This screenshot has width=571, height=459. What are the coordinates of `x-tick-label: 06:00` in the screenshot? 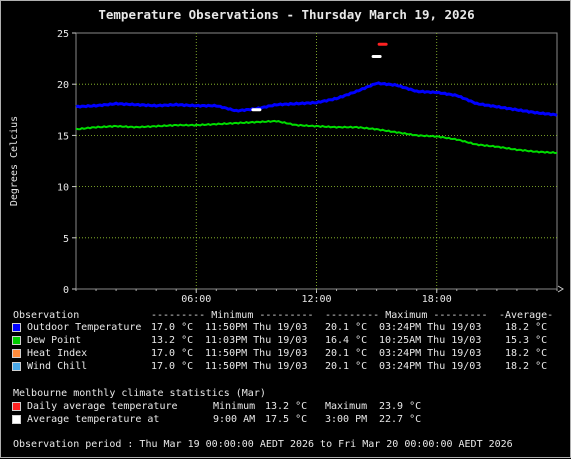 It's located at (196, 299).